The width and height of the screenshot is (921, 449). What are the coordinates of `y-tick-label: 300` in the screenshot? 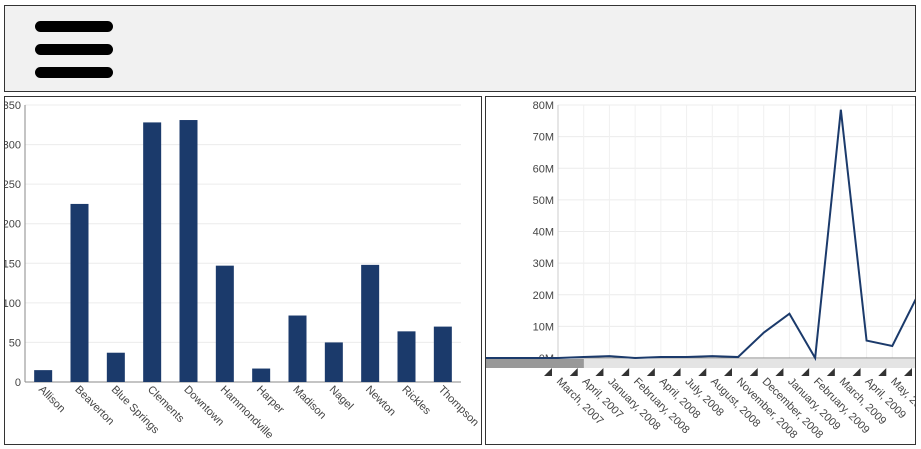 It's located at (13, 146).